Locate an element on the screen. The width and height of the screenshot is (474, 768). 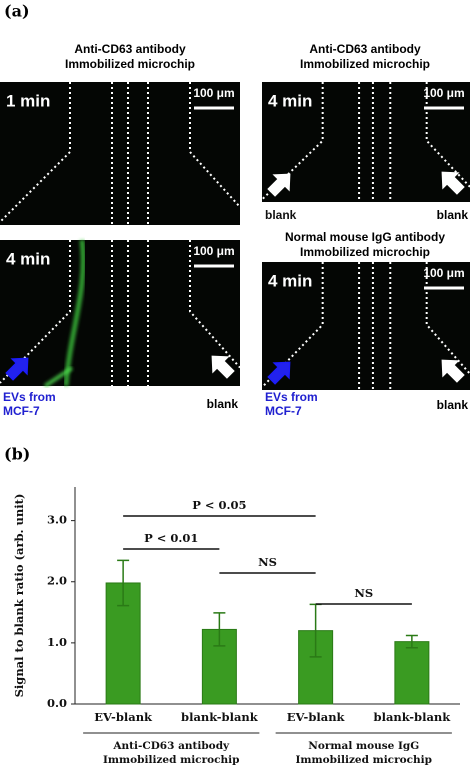
bar is located at coordinates (412, 673).